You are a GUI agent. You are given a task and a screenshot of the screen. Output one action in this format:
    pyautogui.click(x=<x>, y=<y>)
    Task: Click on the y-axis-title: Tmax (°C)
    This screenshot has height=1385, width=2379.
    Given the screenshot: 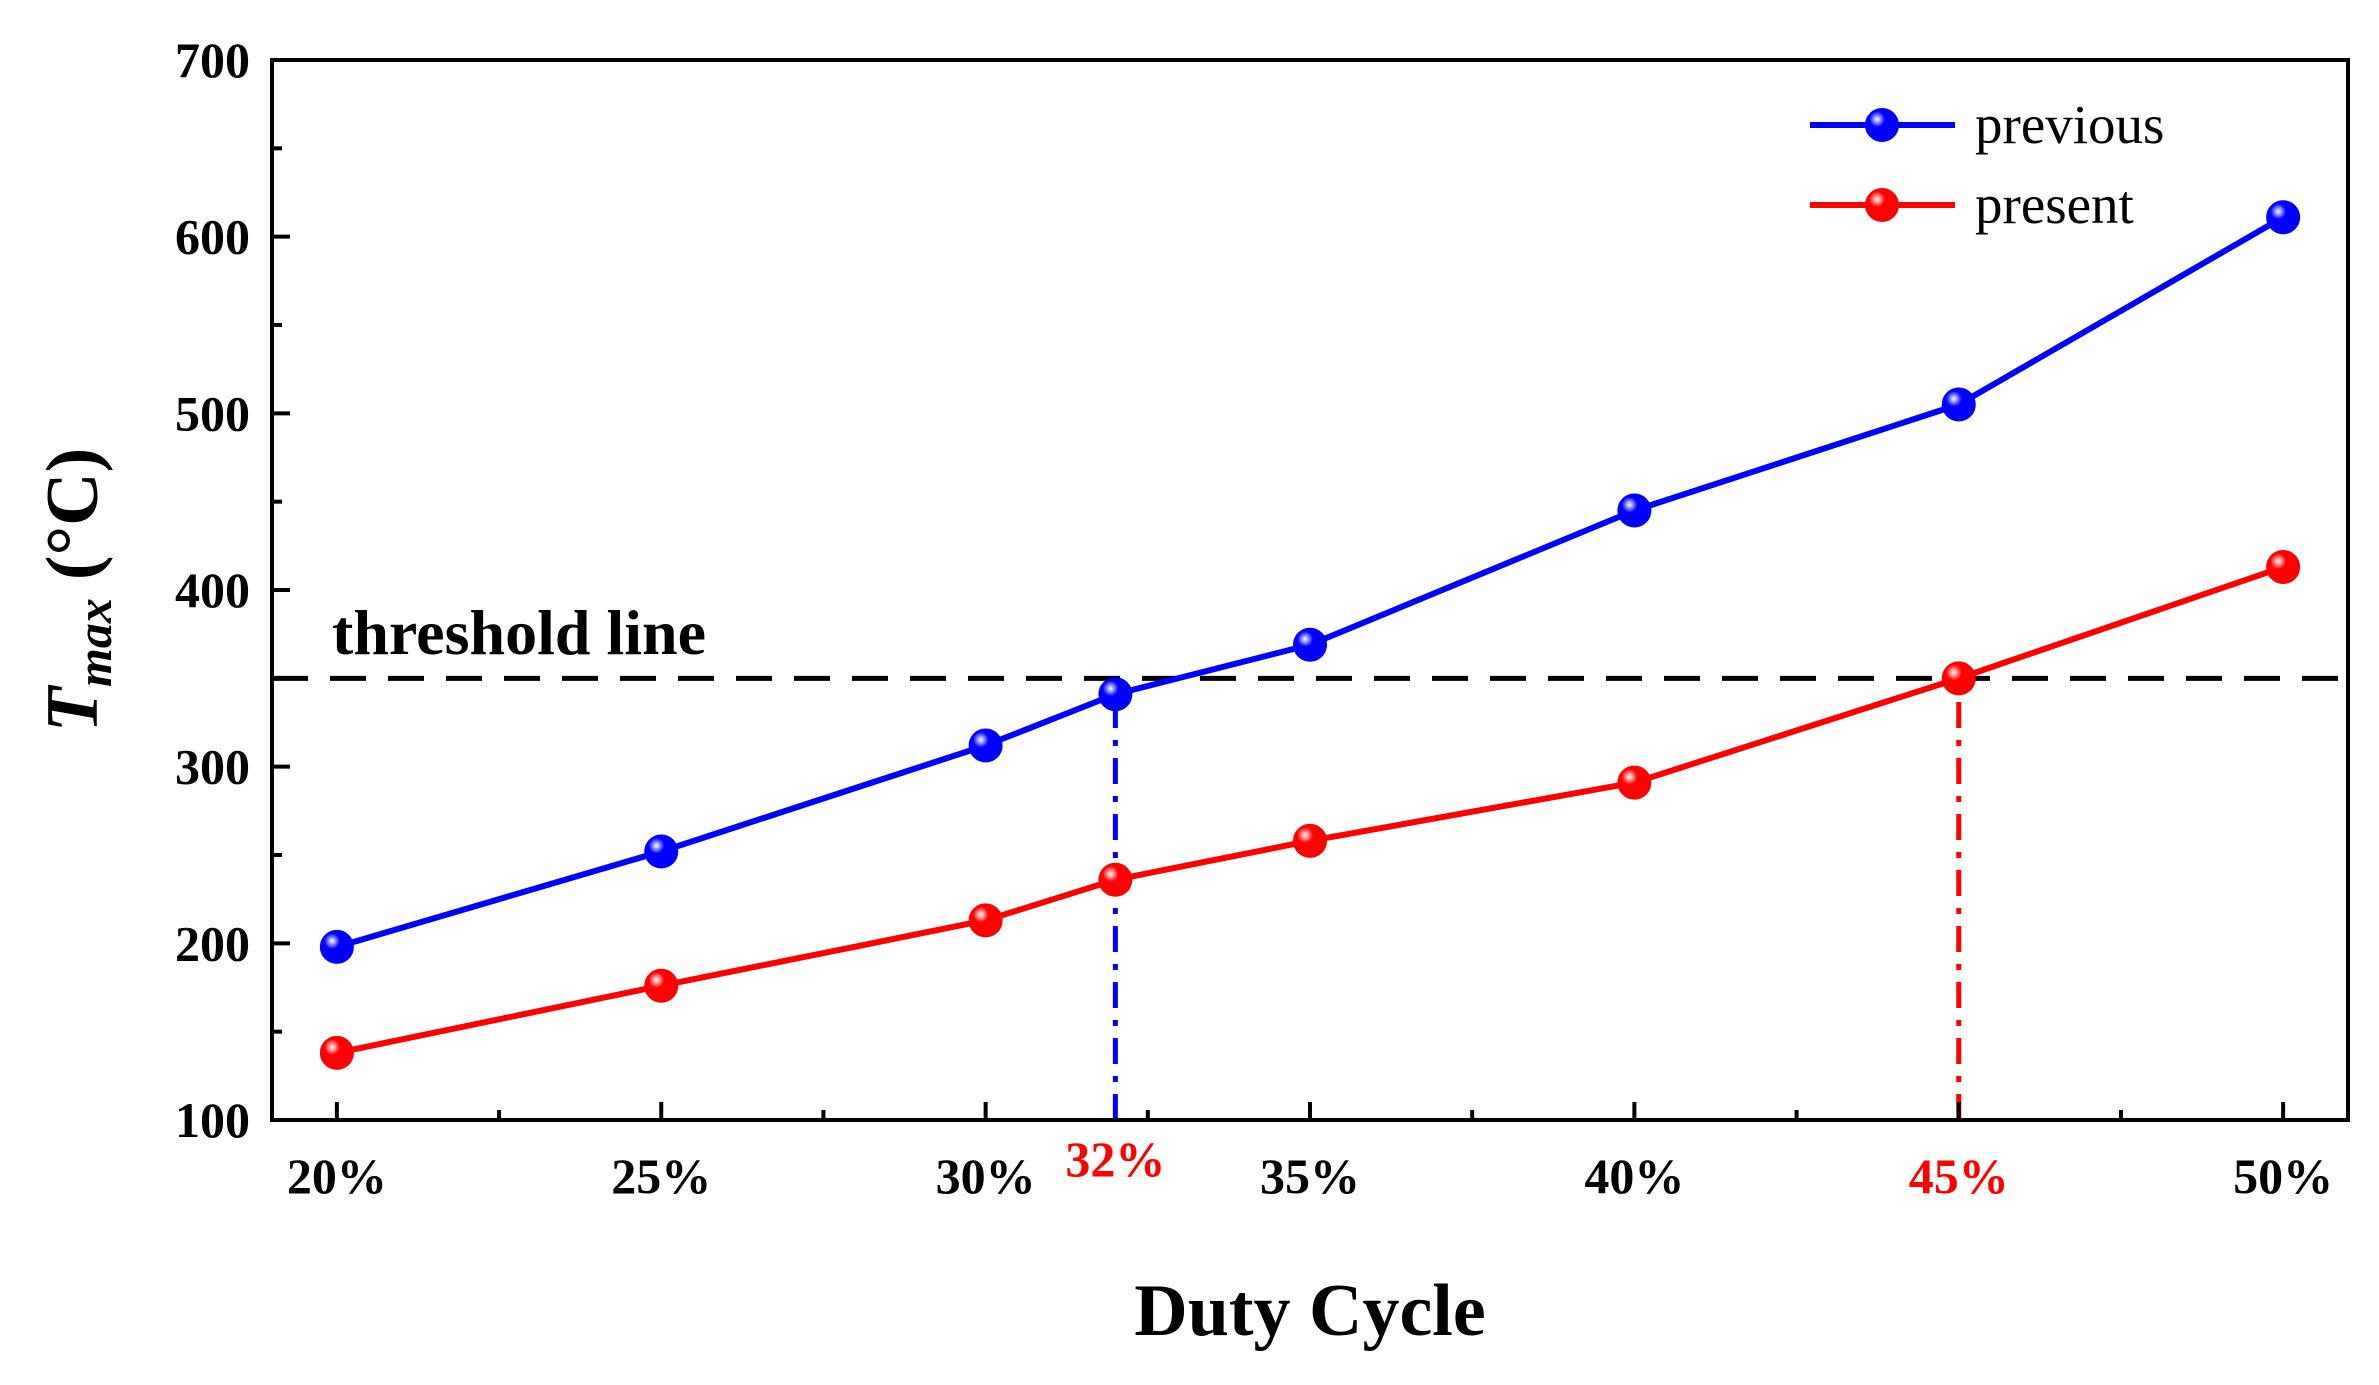 What is the action you would take?
    pyautogui.click(x=77, y=590)
    